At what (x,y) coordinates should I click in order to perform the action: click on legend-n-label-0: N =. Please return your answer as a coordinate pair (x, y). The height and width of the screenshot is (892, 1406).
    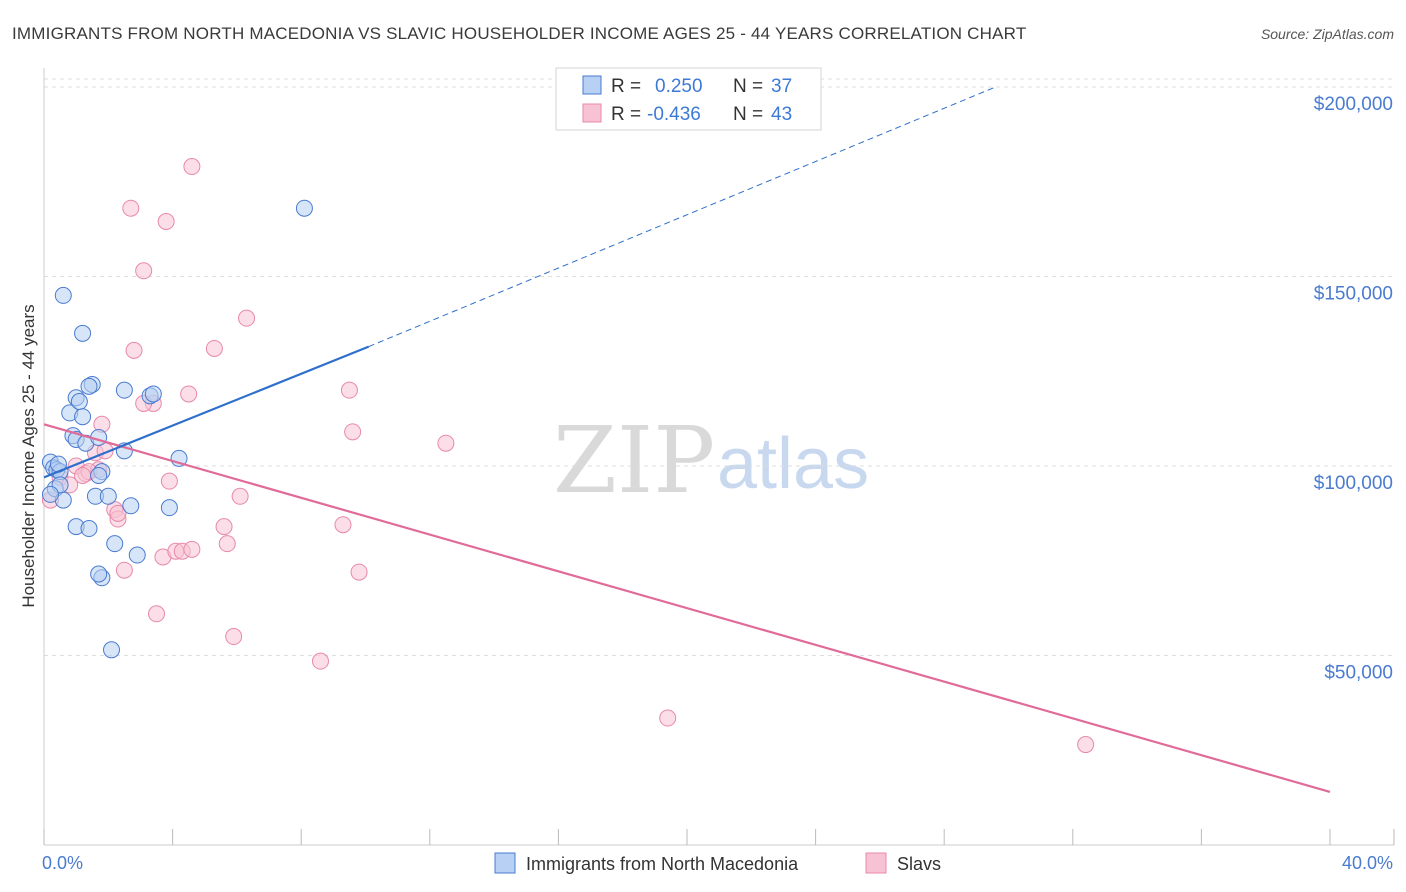
    Looking at the image, I should click on (748, 86).